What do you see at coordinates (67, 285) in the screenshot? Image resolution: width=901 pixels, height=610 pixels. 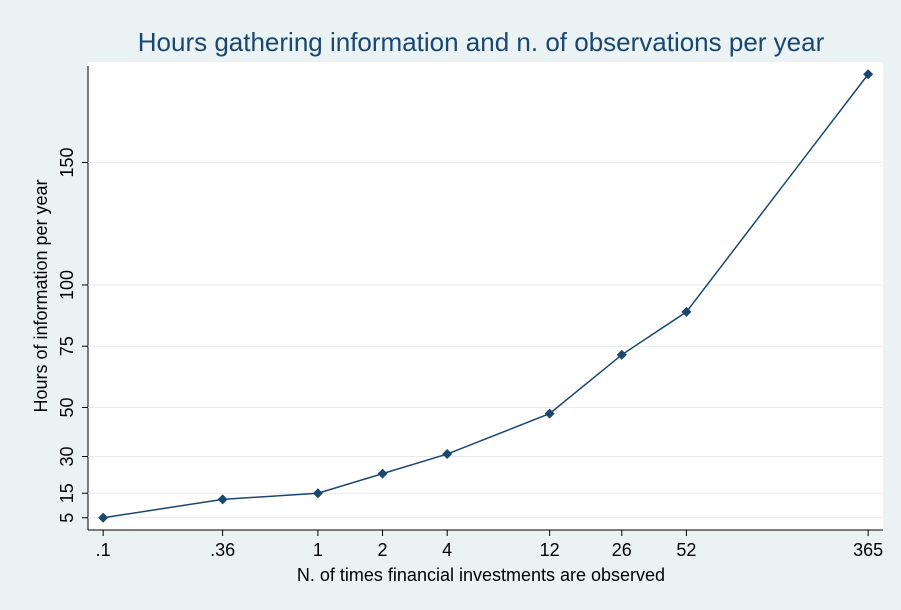 I see `y-tick-label: 100` at bounding box center [67, 285].